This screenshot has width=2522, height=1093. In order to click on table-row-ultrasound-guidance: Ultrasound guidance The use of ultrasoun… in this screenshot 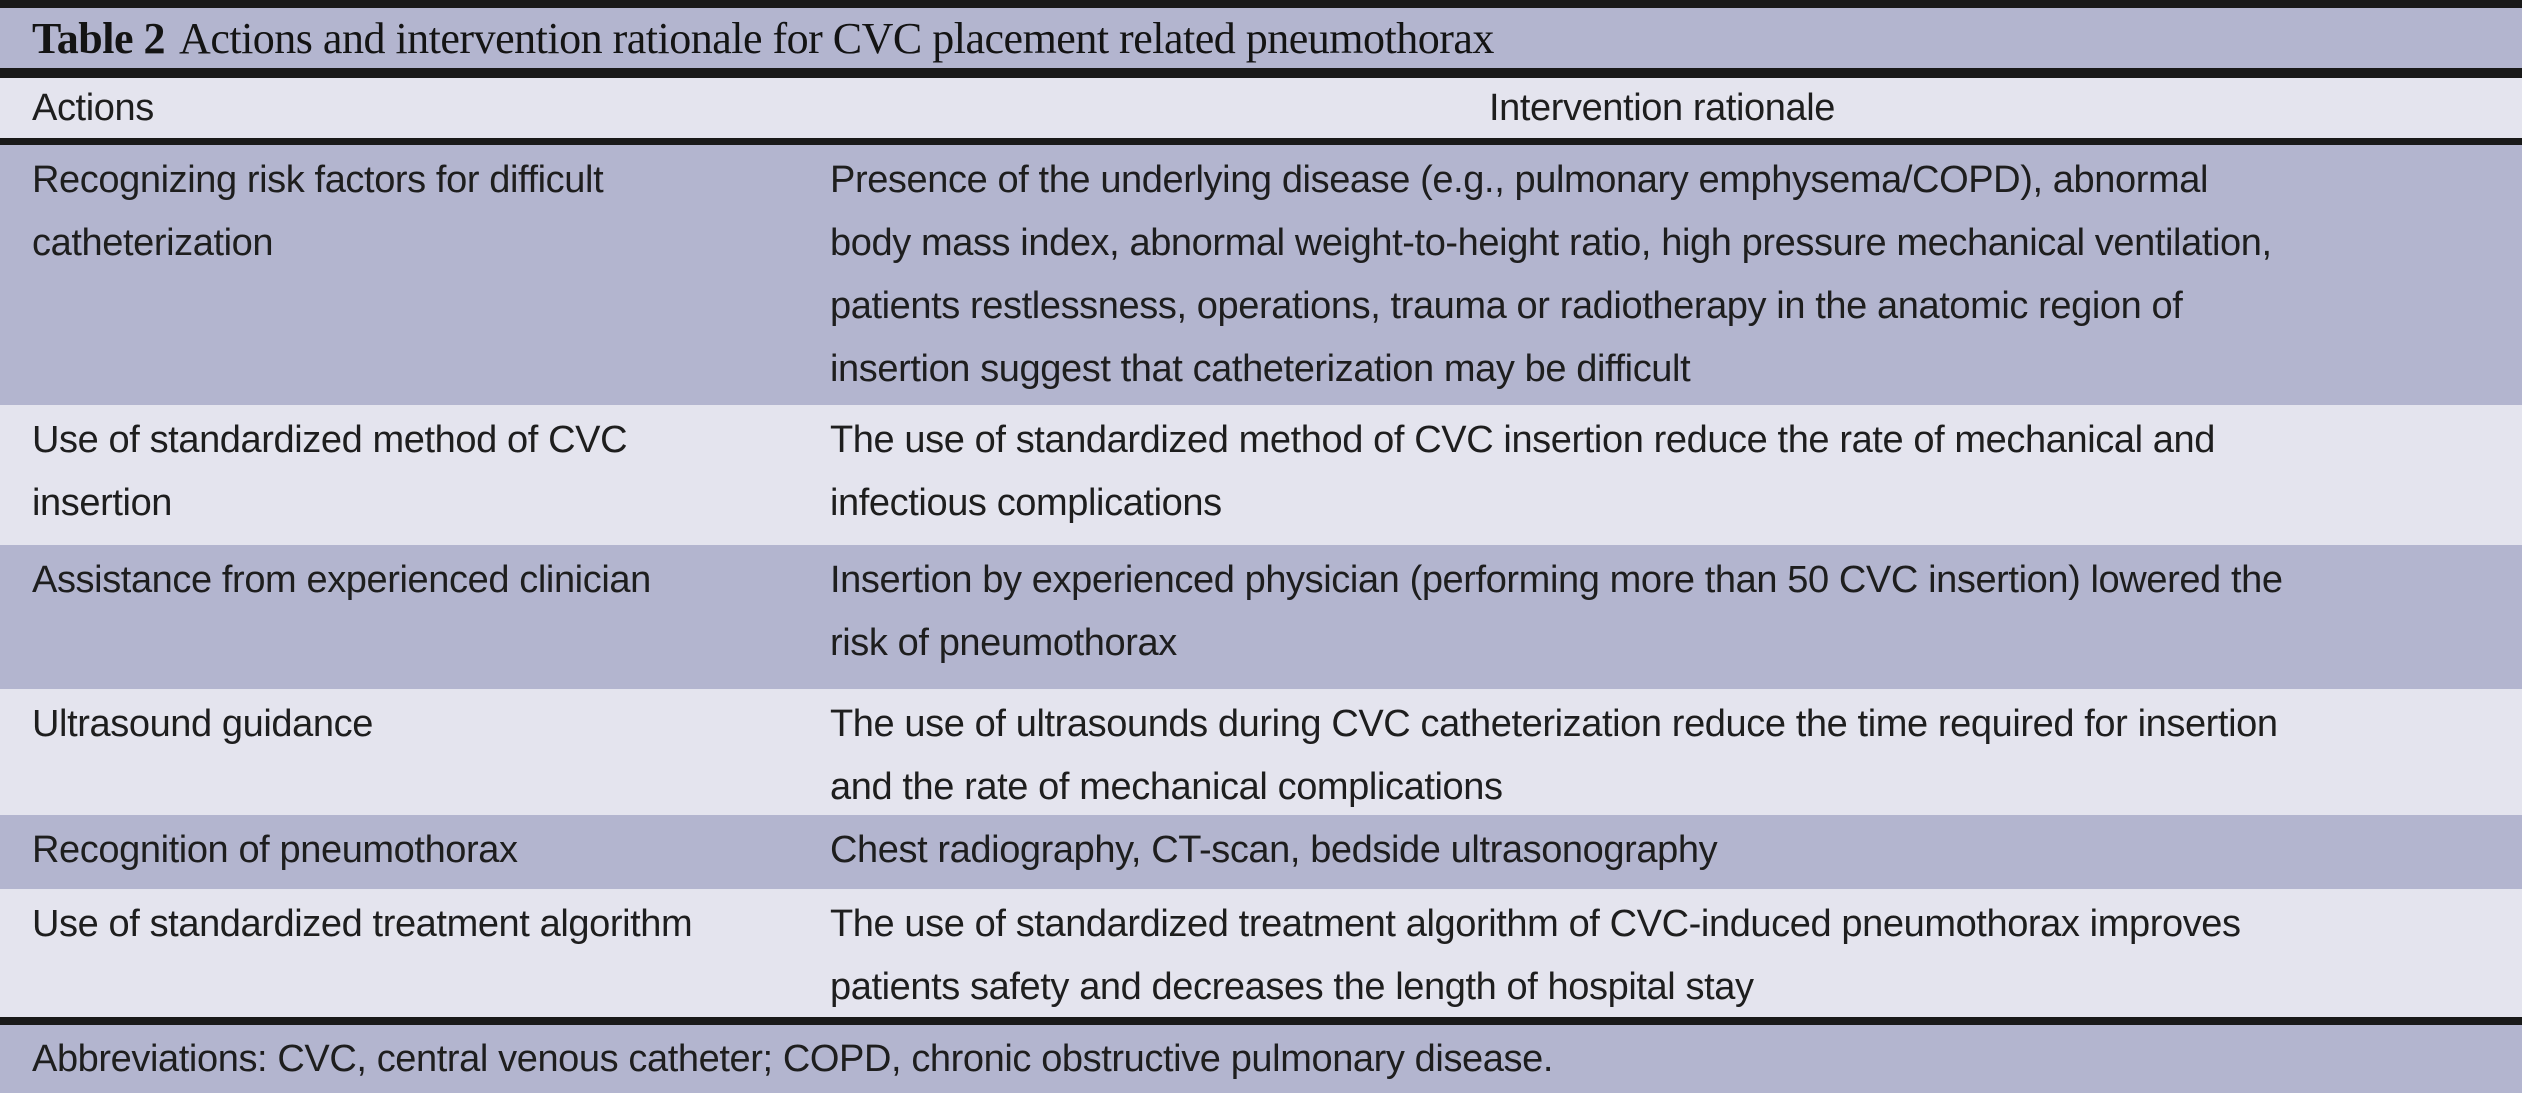, I will do `click(1261, 752)`.